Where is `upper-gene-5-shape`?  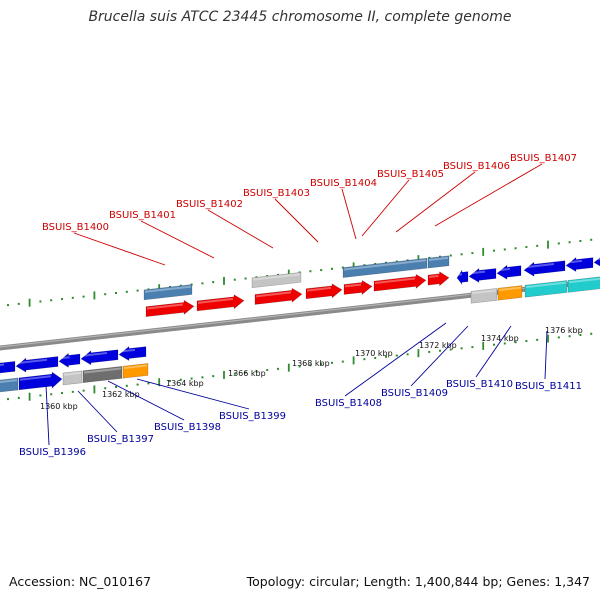 upper-gene-5-shape is located at coordinates (400, 282).